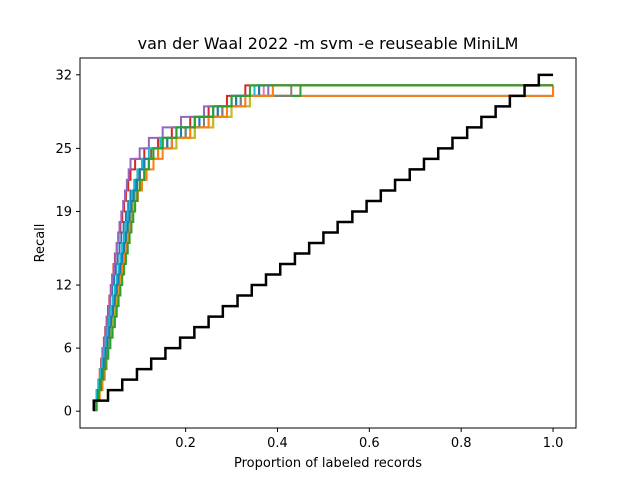 This screenshot has width=640, height=480. What do you see at coordinates (553, 443) in the screenshot?
I see `x-tick-label: 1.0` at bounding box center [553, 443].